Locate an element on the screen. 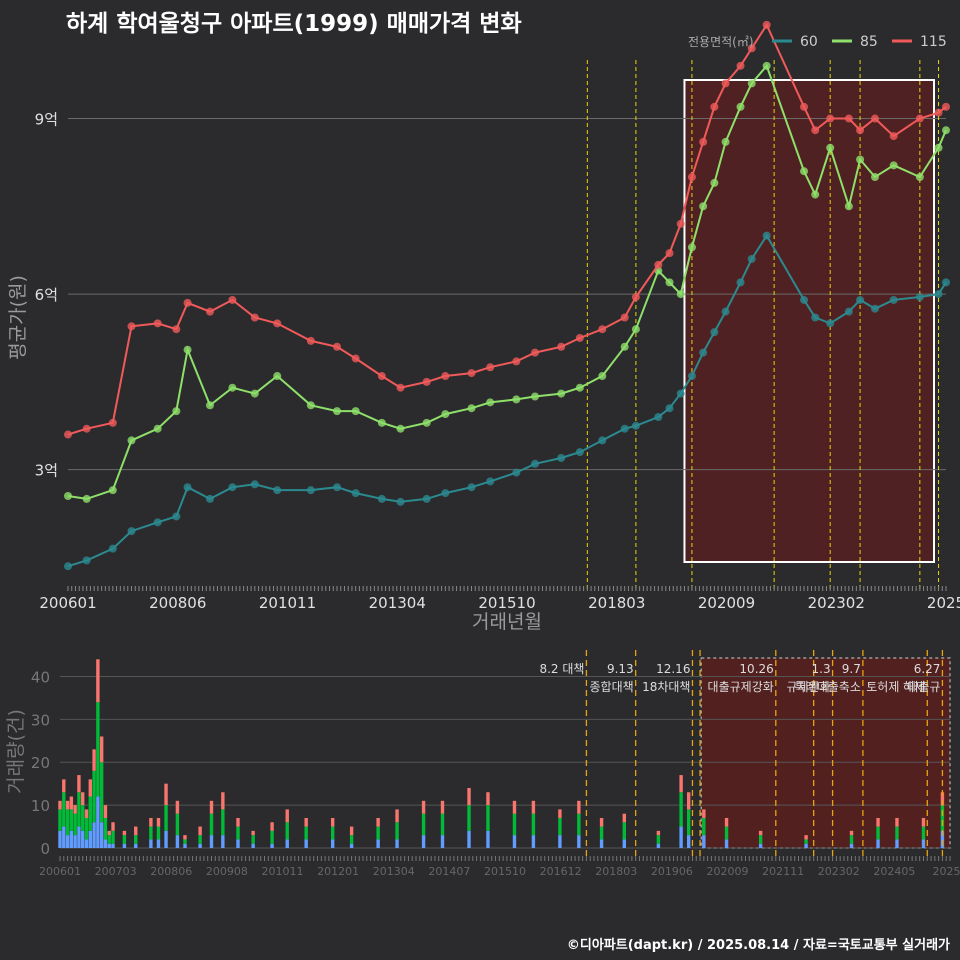 Image resolution: width=960 pixels, height=960 pixels. y-tick-label: 40 is located at coordinates (40, 677).